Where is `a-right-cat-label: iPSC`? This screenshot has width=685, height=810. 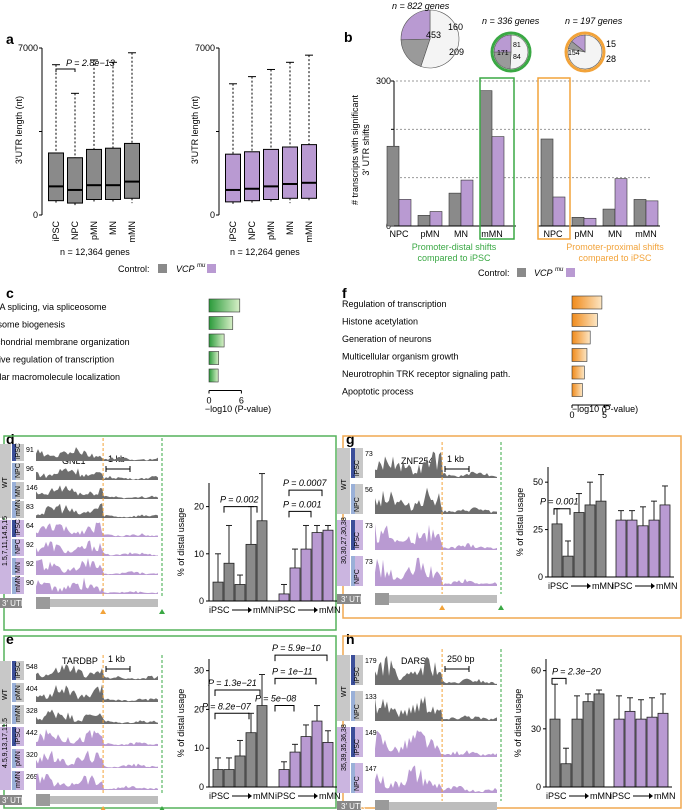 a-right-cat-label: iPSC is located at coordinates (233, 231).